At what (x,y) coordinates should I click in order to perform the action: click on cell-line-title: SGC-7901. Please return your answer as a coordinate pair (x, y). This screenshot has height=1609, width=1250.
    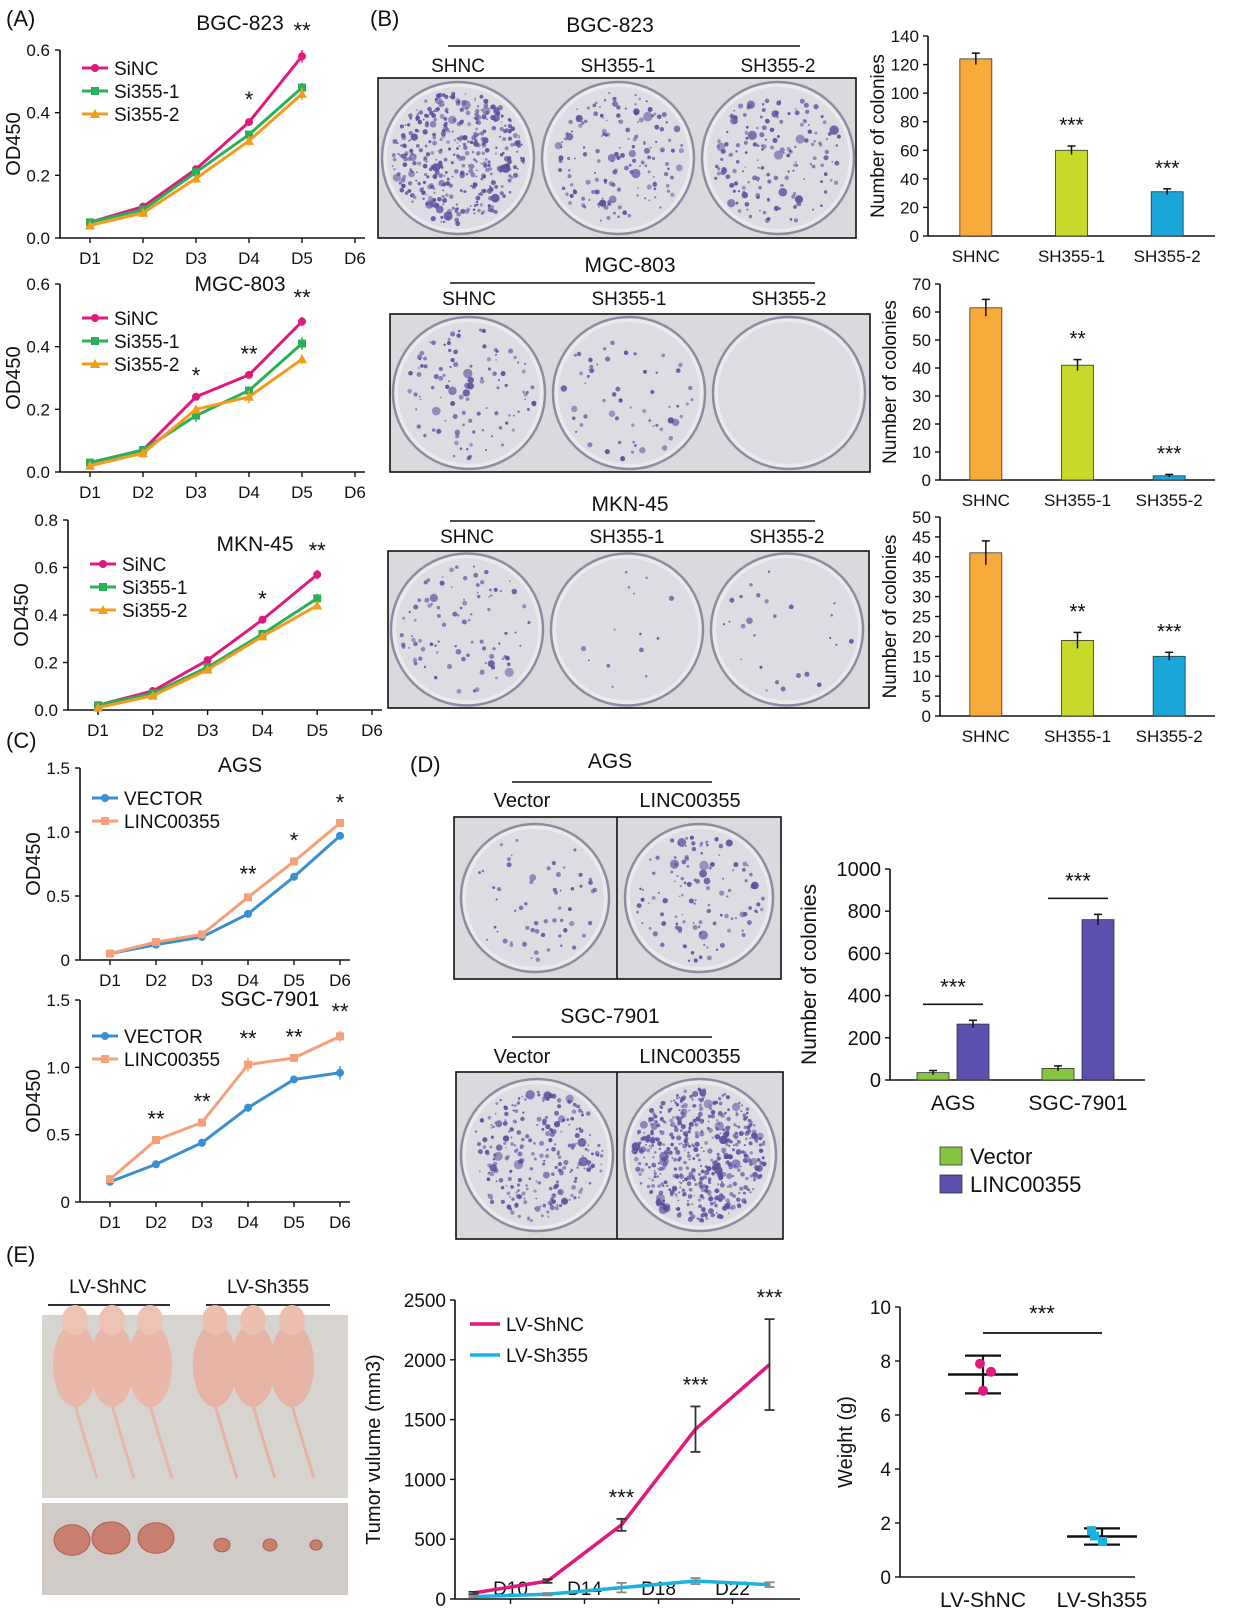
    Looking at the image, I should click on (609, 1016).